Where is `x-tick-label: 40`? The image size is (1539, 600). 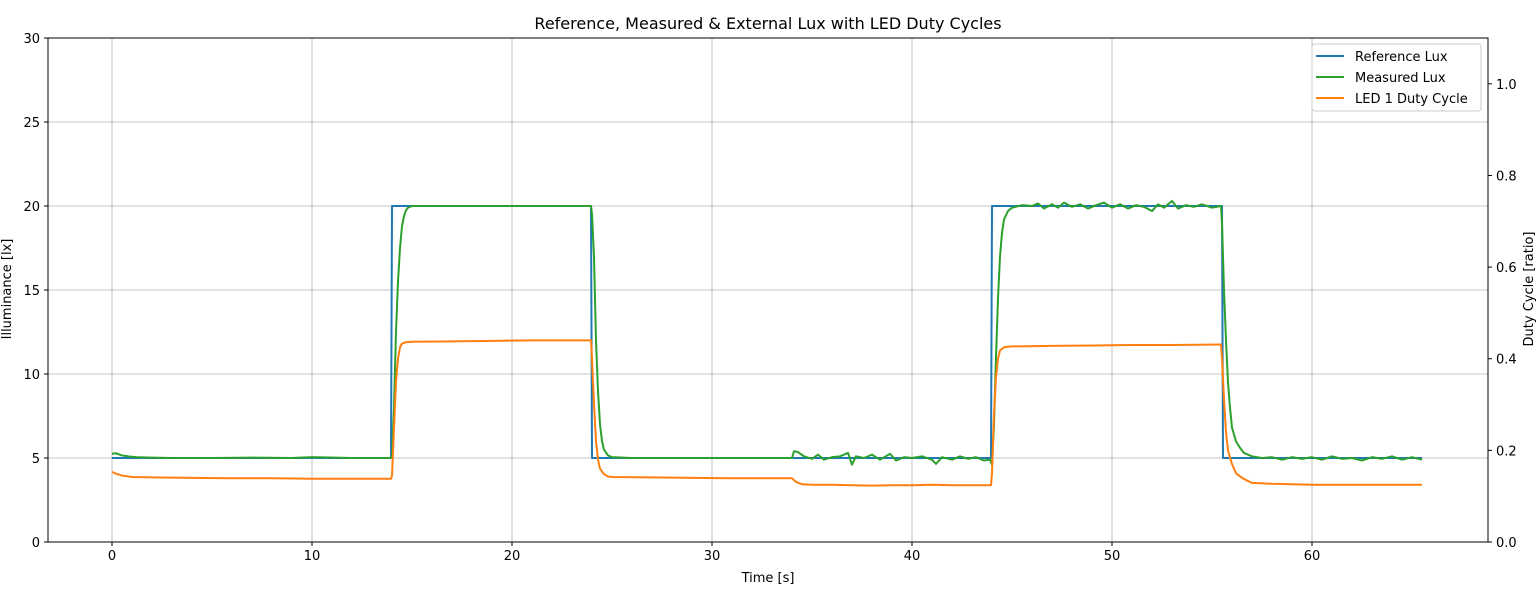 x-tick-label: 40 is located at coordinates (912, 556).